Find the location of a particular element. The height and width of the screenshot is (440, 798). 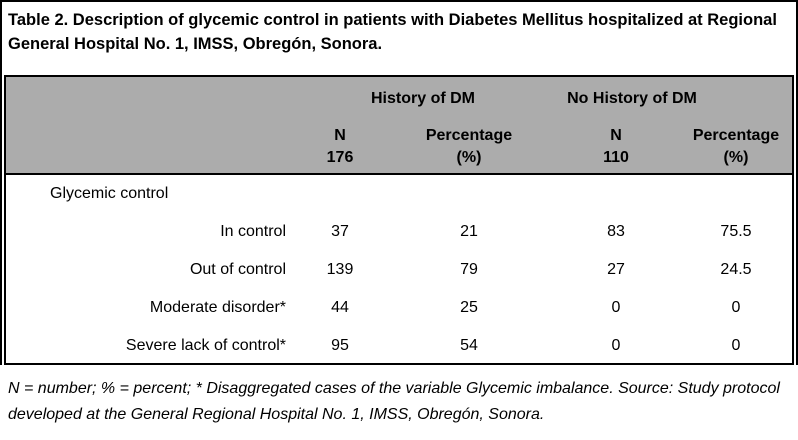

col-header-pct-no-history: Percentage (%) is located at coordinates (736, 148).